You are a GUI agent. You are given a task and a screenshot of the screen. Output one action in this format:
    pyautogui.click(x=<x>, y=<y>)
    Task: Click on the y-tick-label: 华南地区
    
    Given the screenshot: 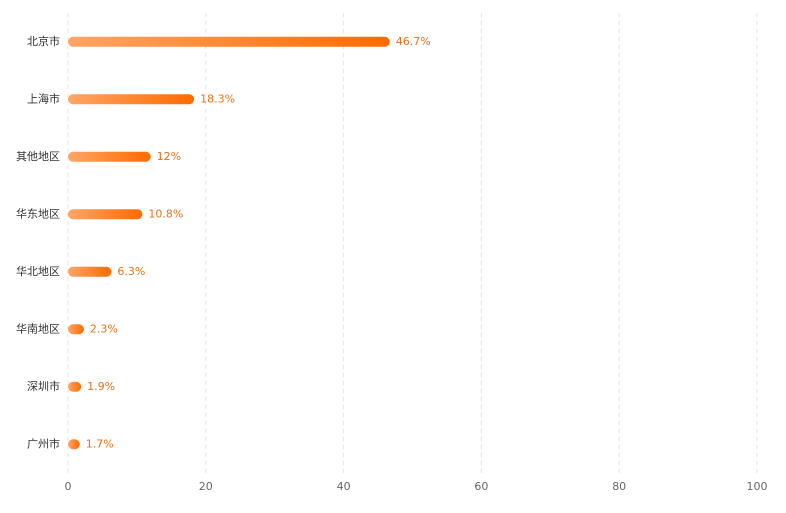 What is the action you would take?
    pyautogui.click(x=38, y=328)
    